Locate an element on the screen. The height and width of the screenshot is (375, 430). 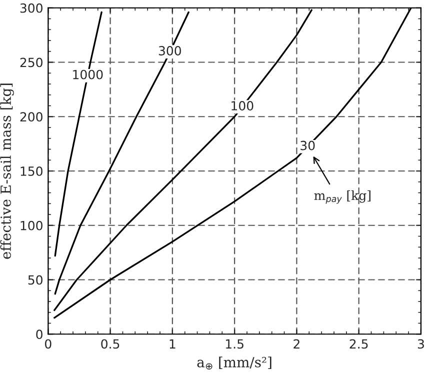
line-series is located at coordinates (78, 134).